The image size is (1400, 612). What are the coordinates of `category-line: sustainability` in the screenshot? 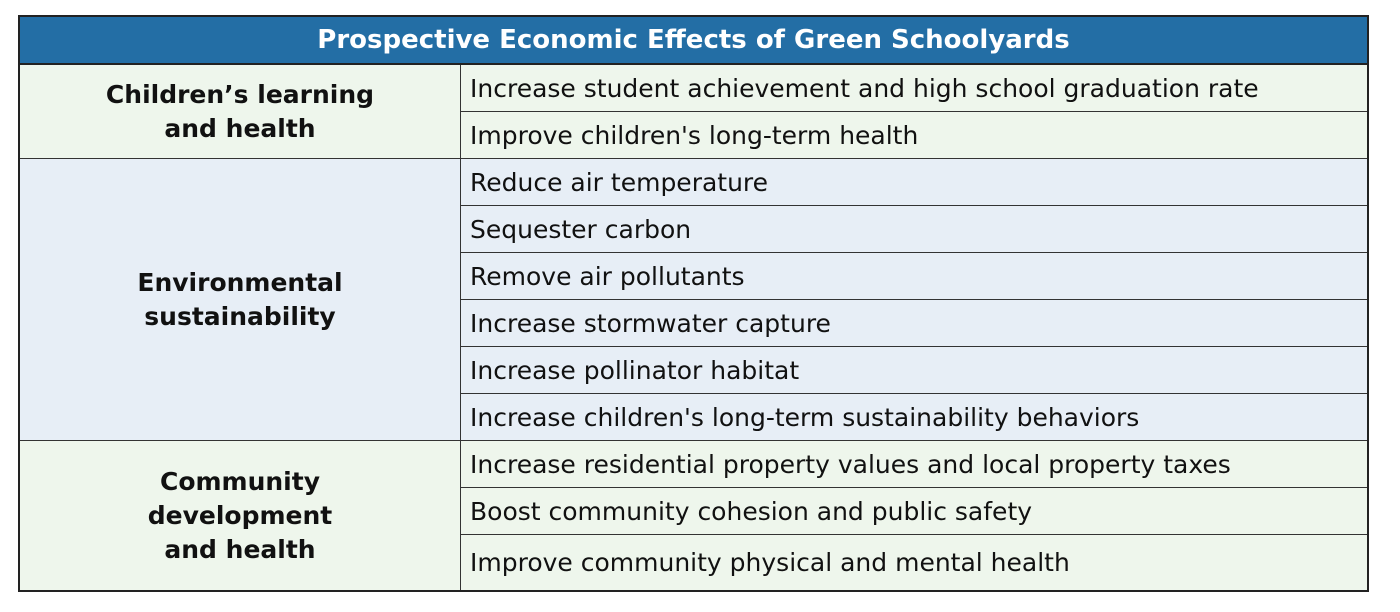 It's located at (240, 316).